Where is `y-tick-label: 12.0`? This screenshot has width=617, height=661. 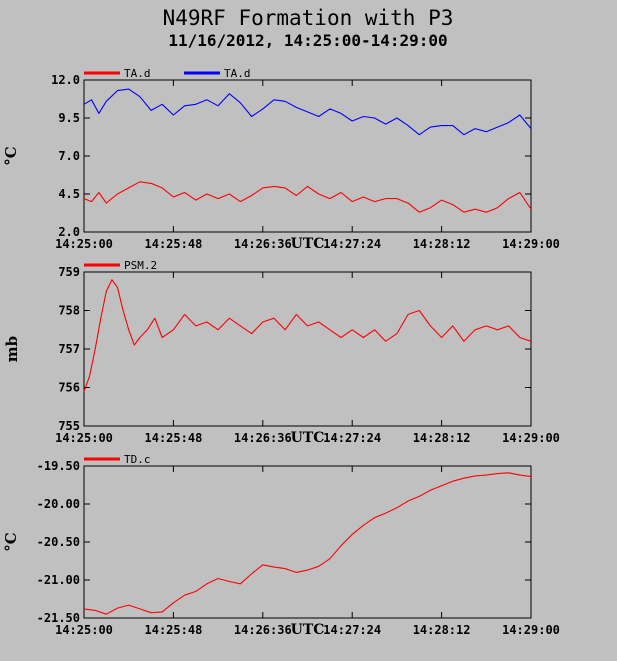
y-tick-label: 12.0 is located at coordinates (65, 80).